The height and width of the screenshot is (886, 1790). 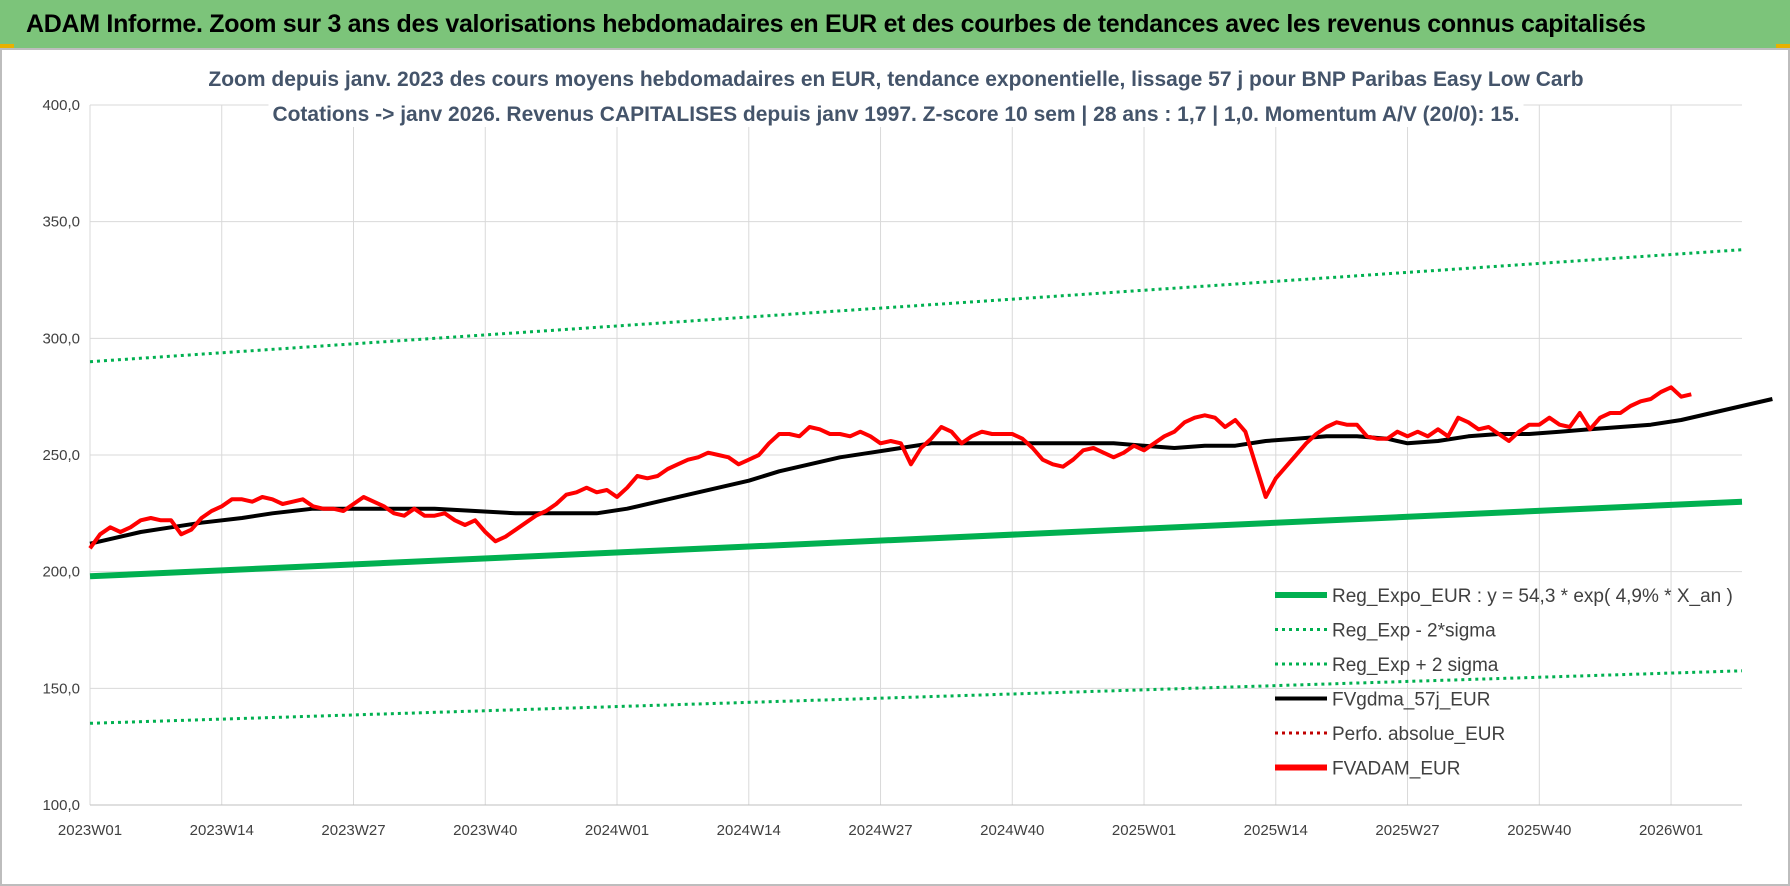 I want to click on y-tick-label: 100,0, so click(x=61, y=805).